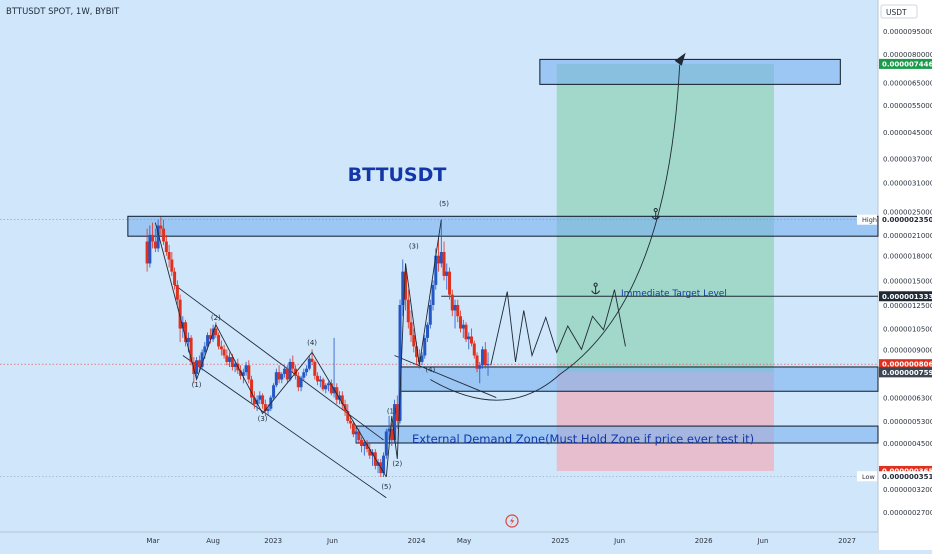  What do you see at coordinates (397, 464) in the screenshot?
I see `wave-label: (2)` at bounding box center [397, 464].